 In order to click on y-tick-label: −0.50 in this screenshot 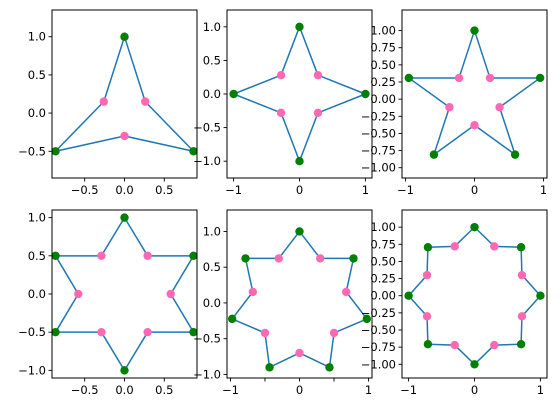, I will do `click(378, 133)`.